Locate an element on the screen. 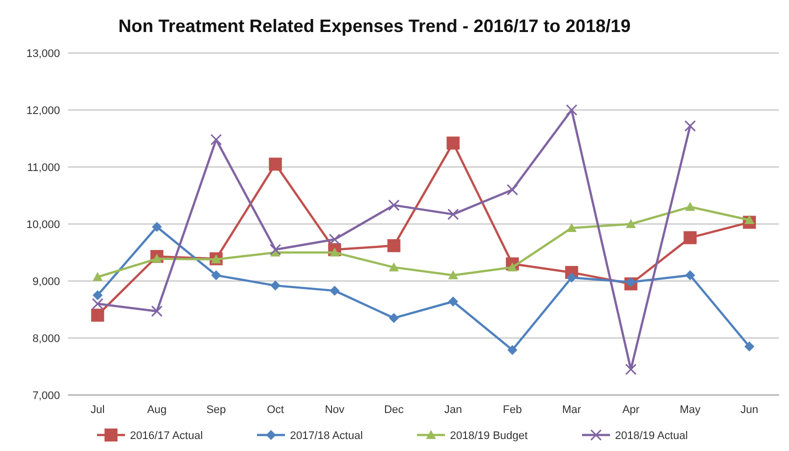 This screenshot has width=789, height=451. legend-label: 2017/18 Actual is located at coordinates (326, 436).